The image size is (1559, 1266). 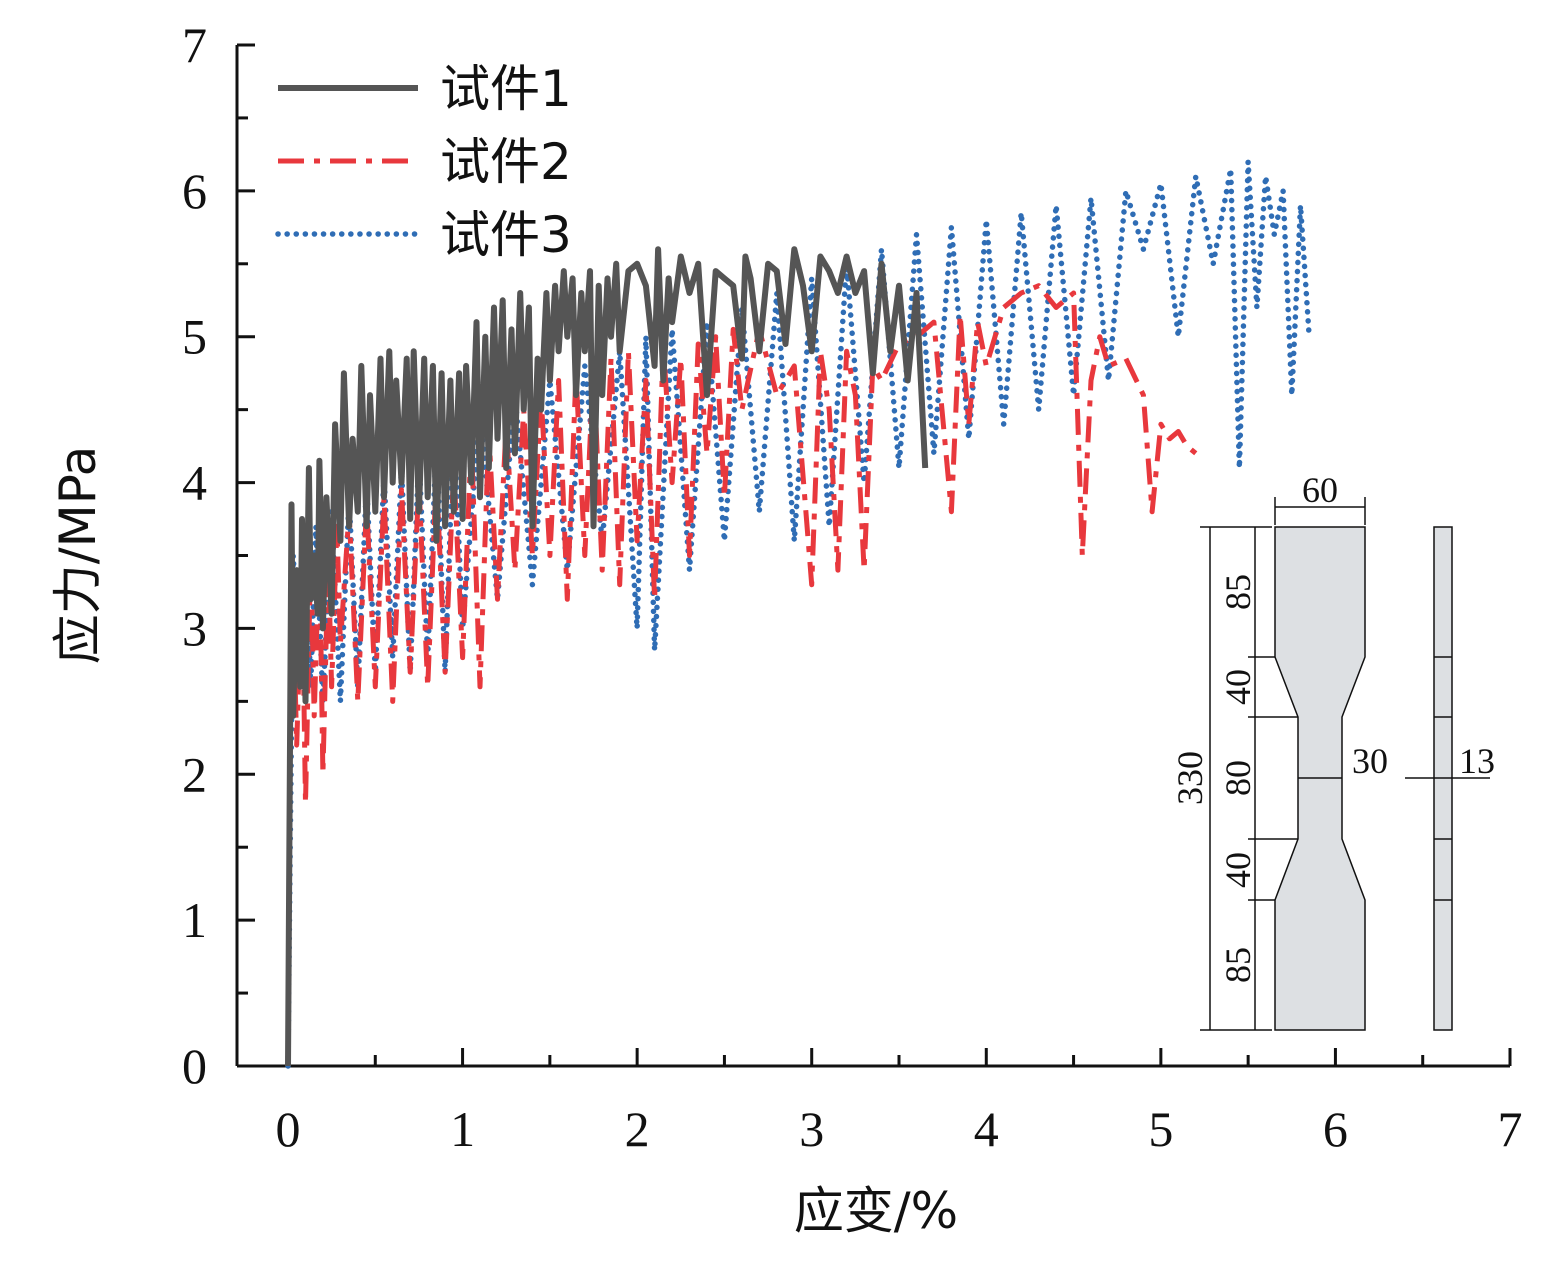 What do you see at coordinates (1320, 490) in the screenshot?
I see `dim-60-label: 60` at bounding box center [1320, 490].